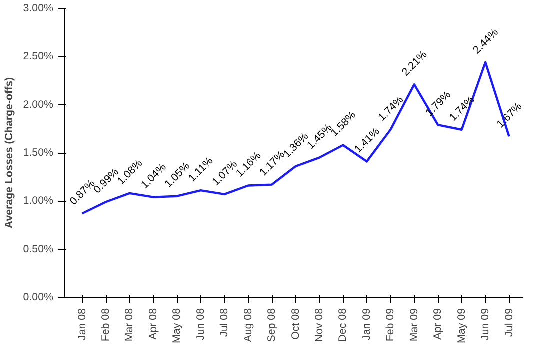 The image size is (537, 346). I want to click on x-tick-label: Mar 08, so click(130, 325).